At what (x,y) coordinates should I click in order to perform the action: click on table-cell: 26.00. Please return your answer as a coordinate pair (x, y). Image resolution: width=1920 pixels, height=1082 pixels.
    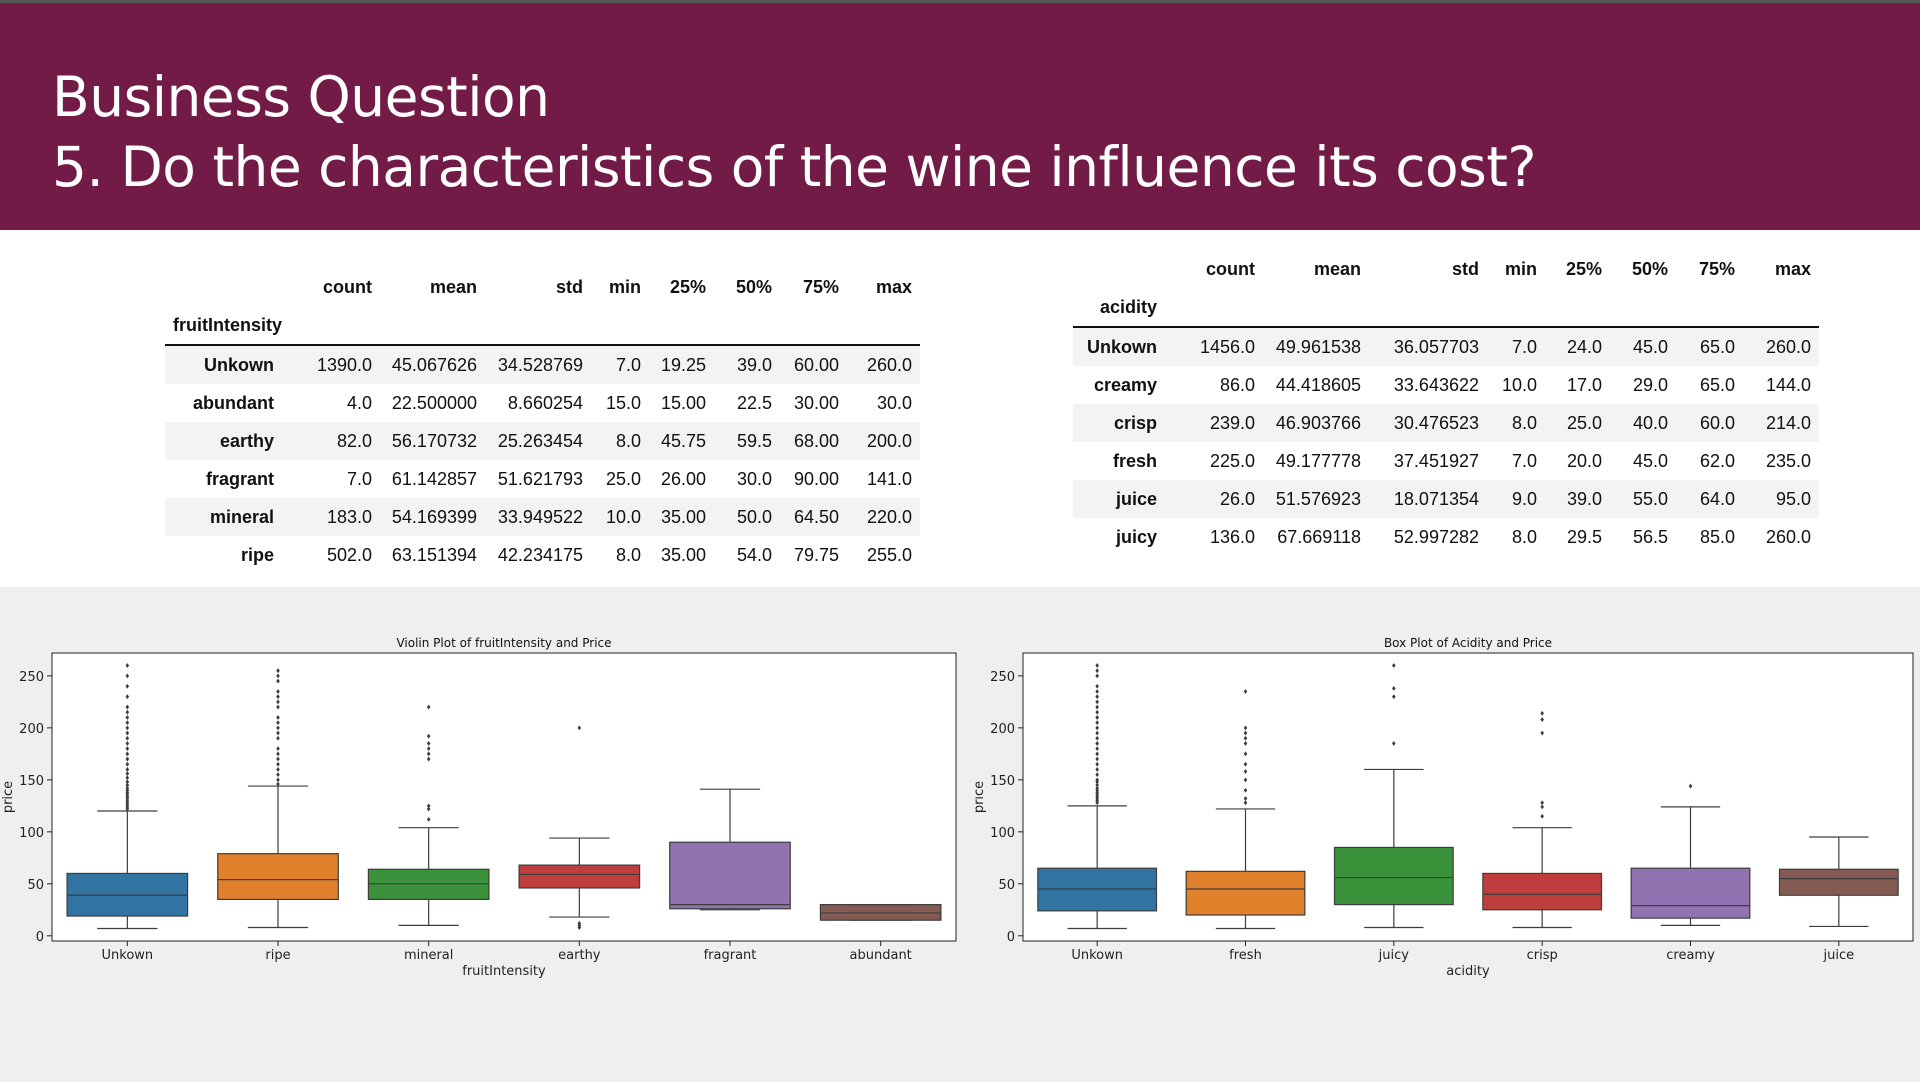
    Looking at the image, I should click on (683, 478).